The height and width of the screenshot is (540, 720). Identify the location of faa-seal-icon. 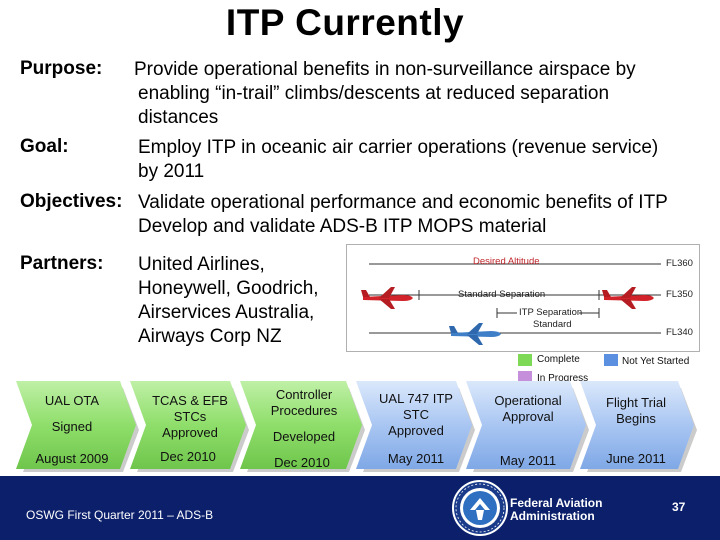
(480, 508).